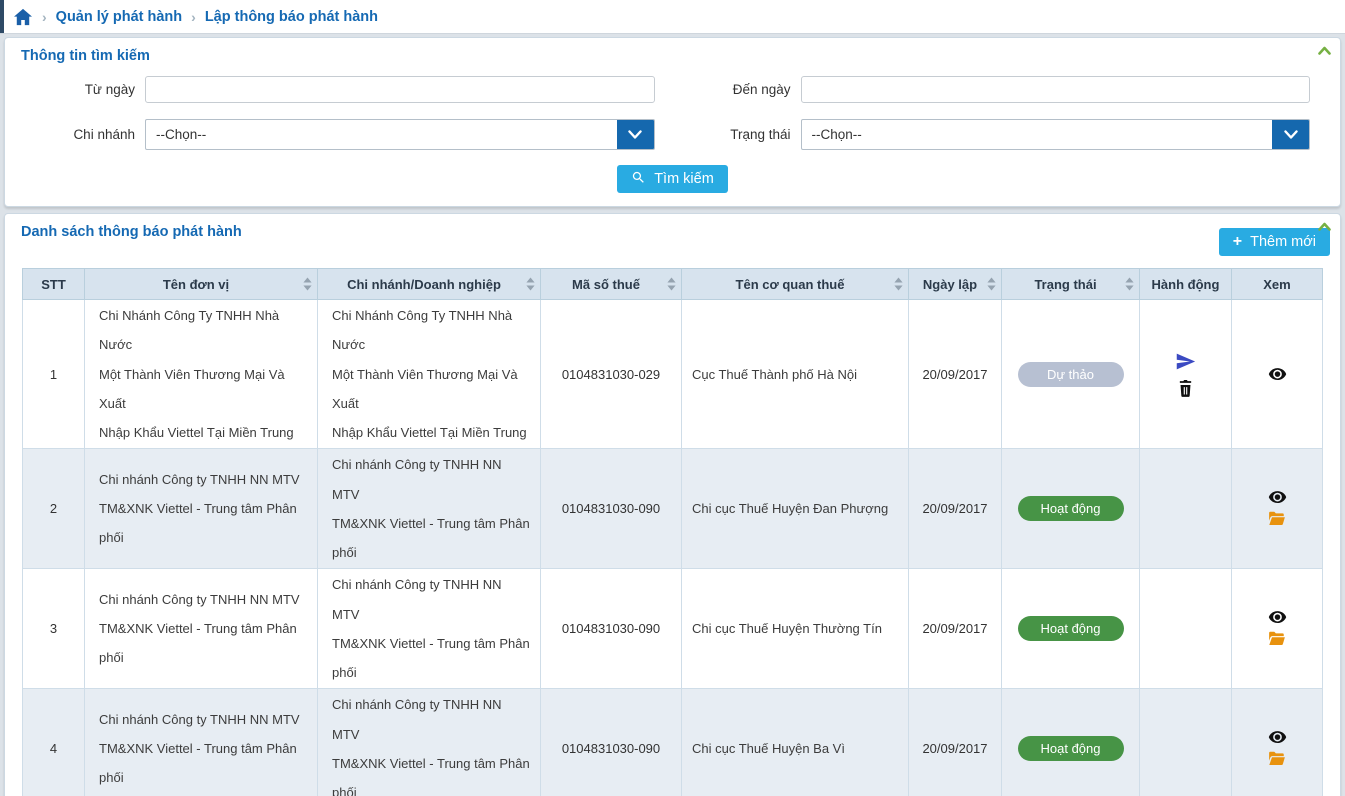 This screenshot has width=1345, height=796. I want to click on column-header-label: Mã số thuế, so click(606, 284).